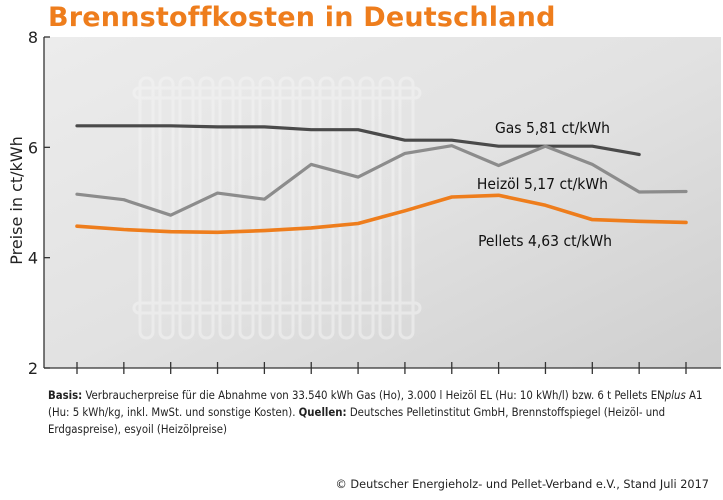  Describe the element at coordinates (545, 241) in the screenshot. I see `series-label-pellets: Pellets 4,63 ct/kWh` at that location.